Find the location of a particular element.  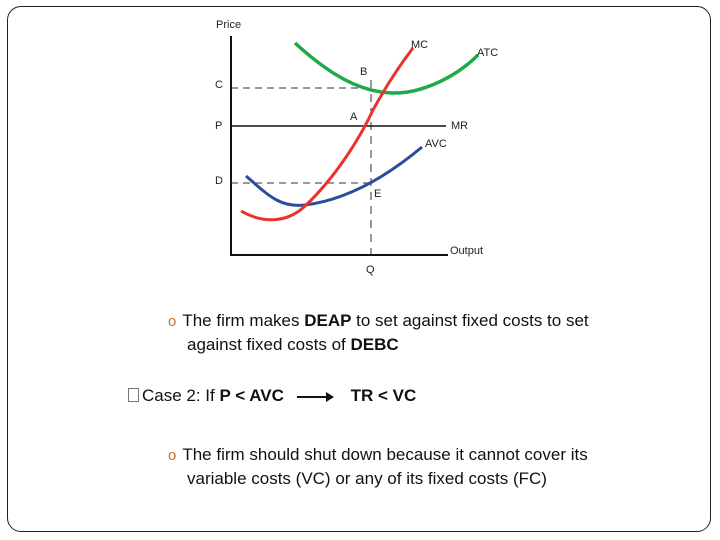

avc-label: AVC is located at coordinates (436, 144).